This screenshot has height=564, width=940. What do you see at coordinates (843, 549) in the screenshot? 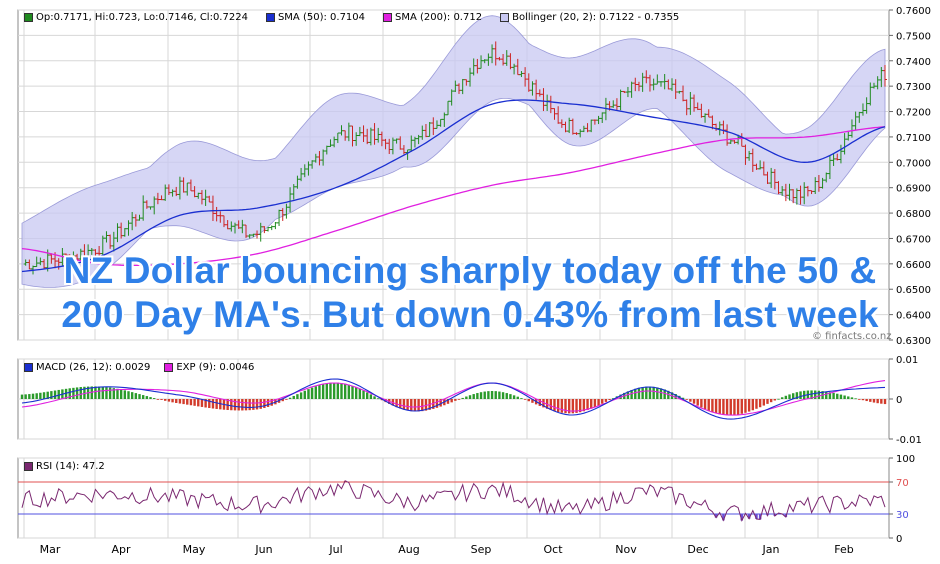
I see `x-tick-label: Feb` at bounding box center [843, 549].